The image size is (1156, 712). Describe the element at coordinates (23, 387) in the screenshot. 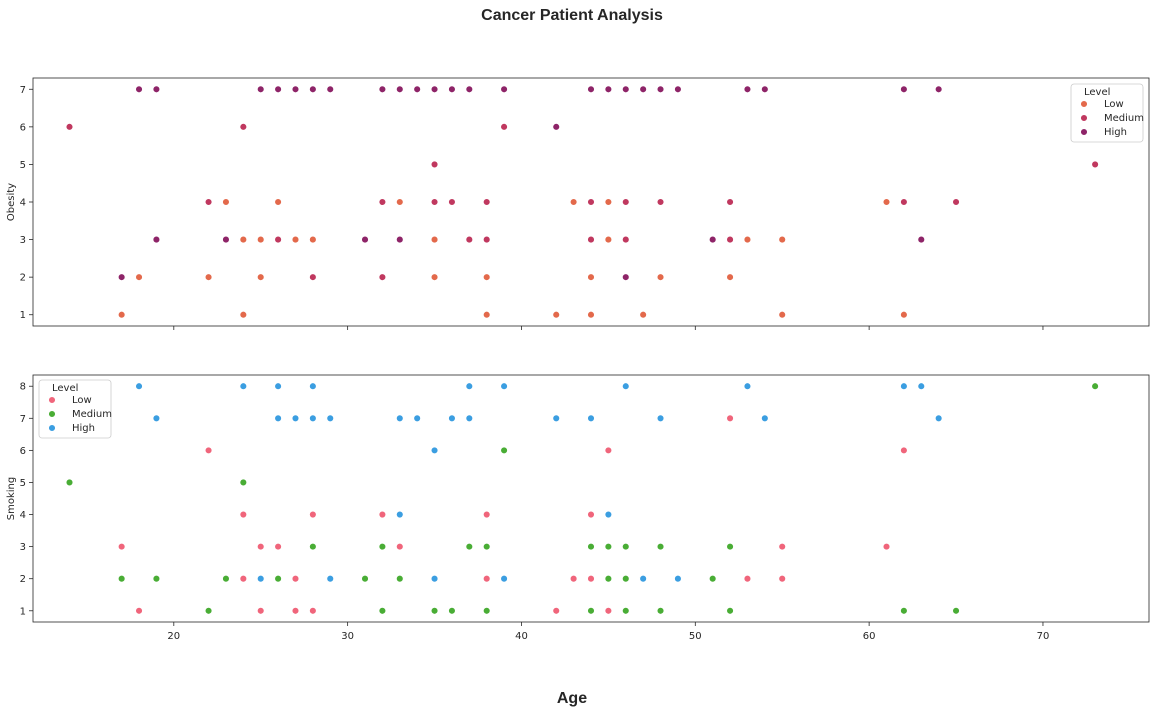

I see `smoking-ytick-label: 8` at that location.